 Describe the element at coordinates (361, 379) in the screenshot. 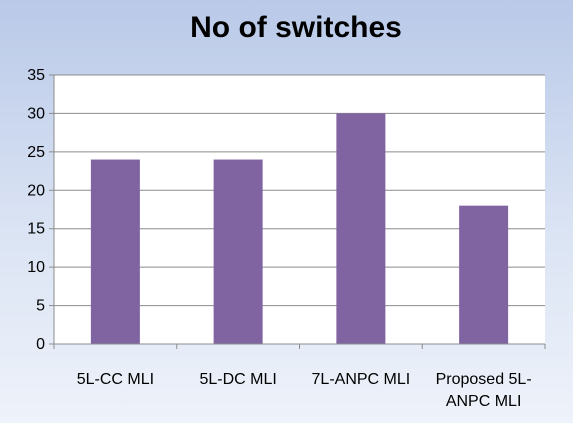

I see `x-category-label: 7L-ANPC MLI` at that location.